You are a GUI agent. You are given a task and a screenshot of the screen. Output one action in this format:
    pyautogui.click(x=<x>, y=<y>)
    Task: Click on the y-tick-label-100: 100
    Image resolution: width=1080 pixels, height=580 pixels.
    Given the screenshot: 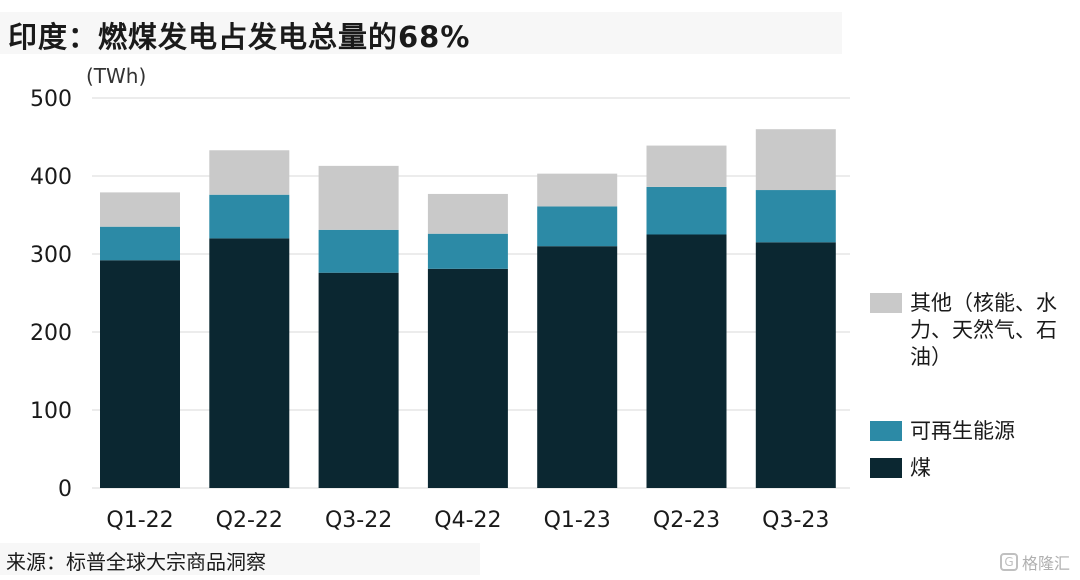 What is the action you would take?
    pyautogui.click(x=51, y=411)
    